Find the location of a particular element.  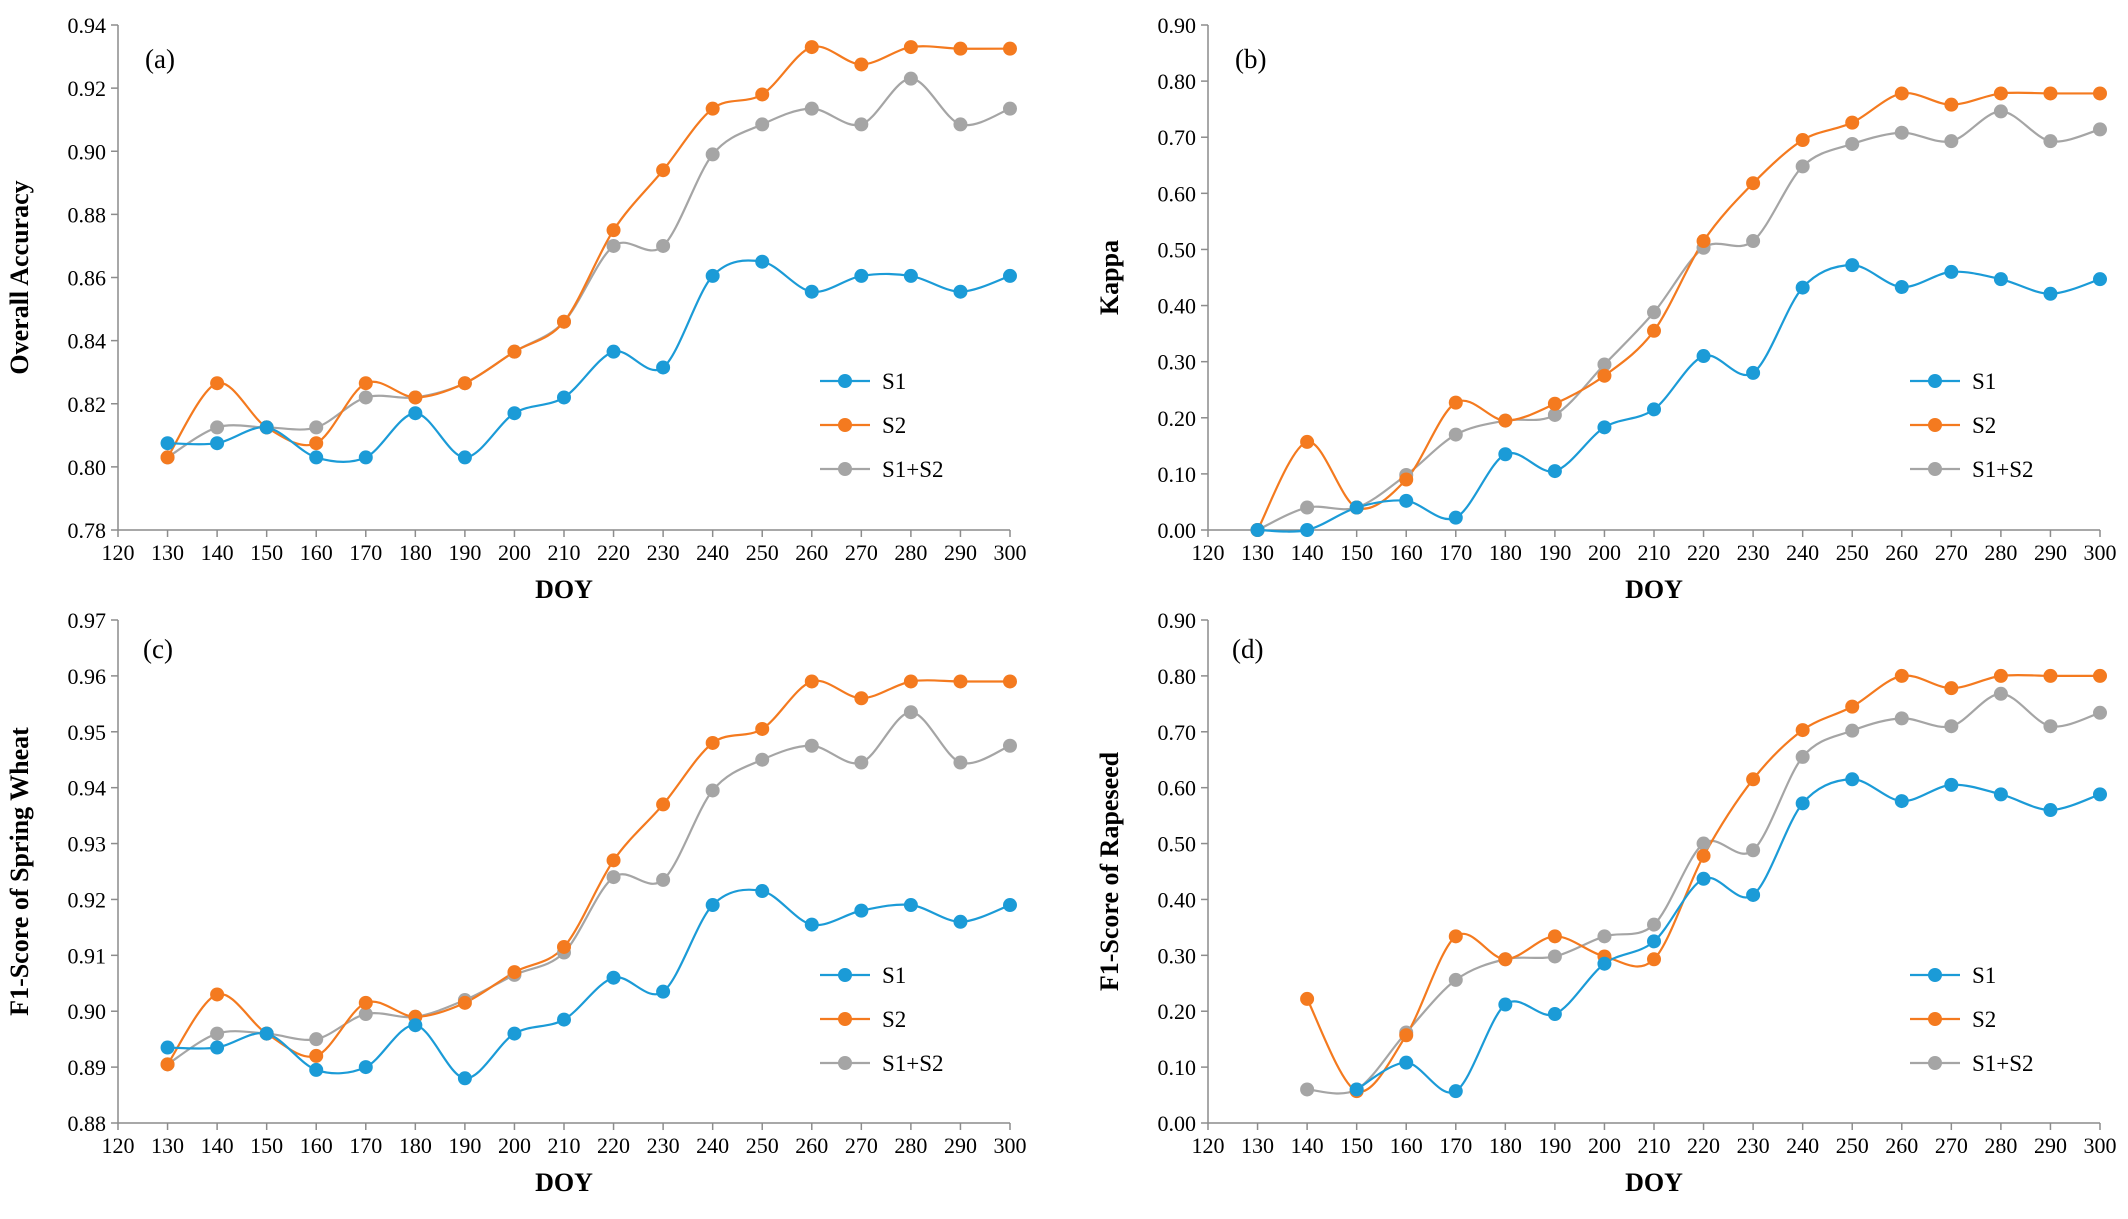

legend-label: S2 is located at coordinates (1984, 1019).